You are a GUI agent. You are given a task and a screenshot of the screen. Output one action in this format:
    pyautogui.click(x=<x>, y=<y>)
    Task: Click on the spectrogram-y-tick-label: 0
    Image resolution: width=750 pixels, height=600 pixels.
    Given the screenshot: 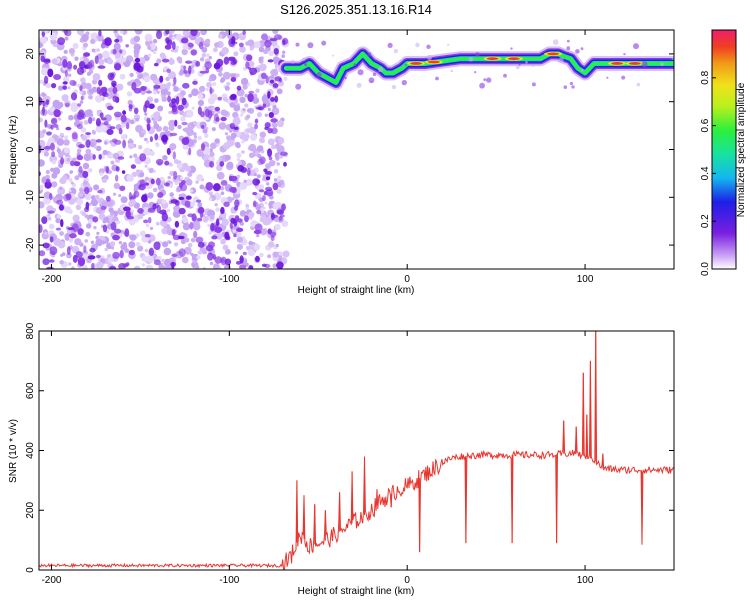 What is the action you would take?
    pyautogui.click(x=30, y=149)
    